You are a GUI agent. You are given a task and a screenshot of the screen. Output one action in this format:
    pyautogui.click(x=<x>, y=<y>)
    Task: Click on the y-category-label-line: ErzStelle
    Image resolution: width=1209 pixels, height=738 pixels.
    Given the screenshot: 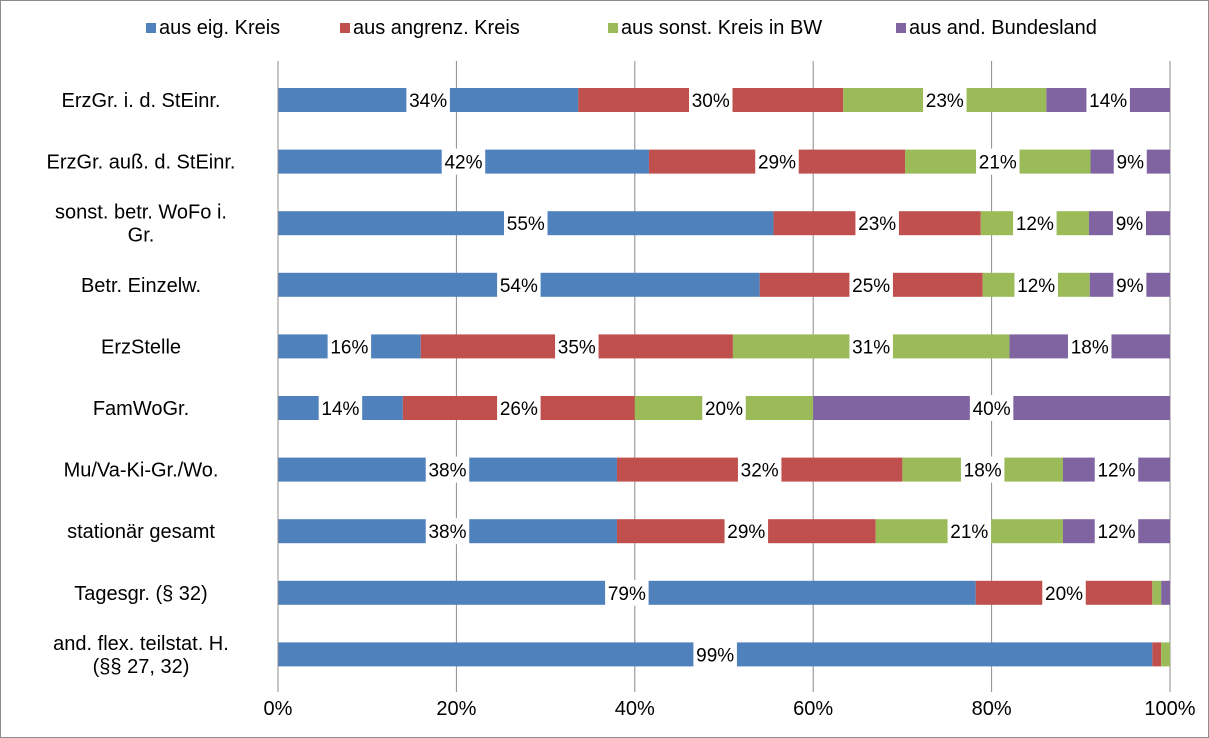 What is the action you would take?
    pyautogui.click(x=141, y=347)
    